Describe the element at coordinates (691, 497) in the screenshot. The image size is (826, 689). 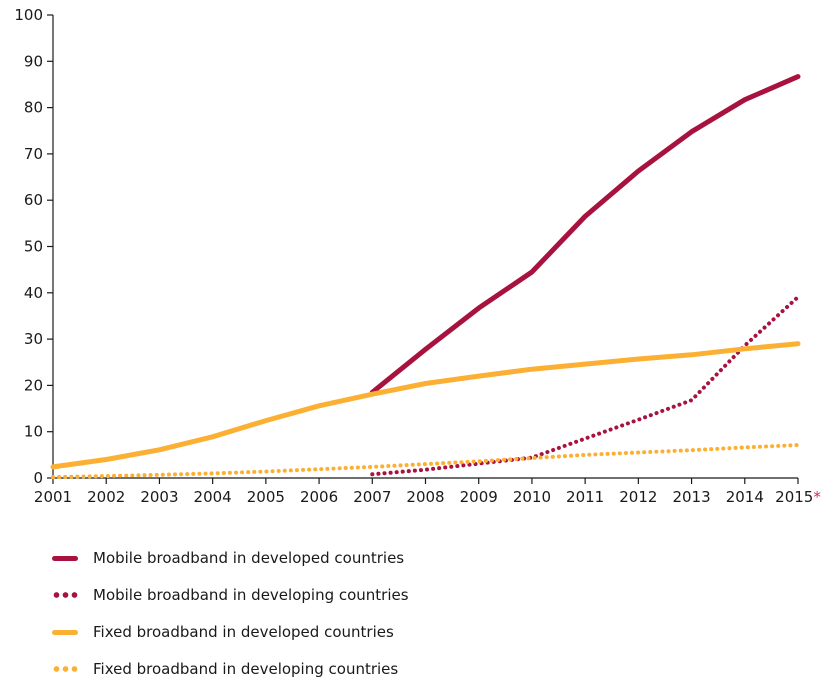
I see `x-tick-label: 2013` at that location.